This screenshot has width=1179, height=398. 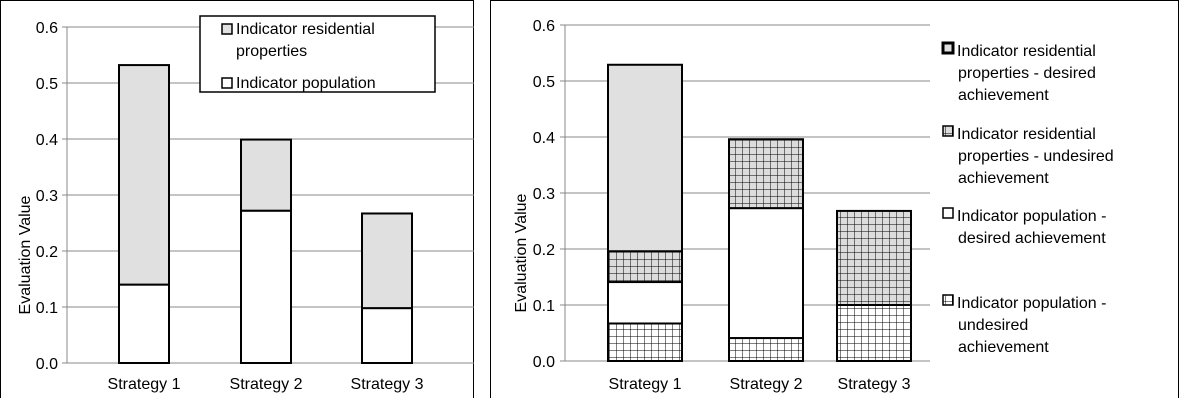 I want to click on legend-label: properties - undesired, so click(x=1036, y=156).